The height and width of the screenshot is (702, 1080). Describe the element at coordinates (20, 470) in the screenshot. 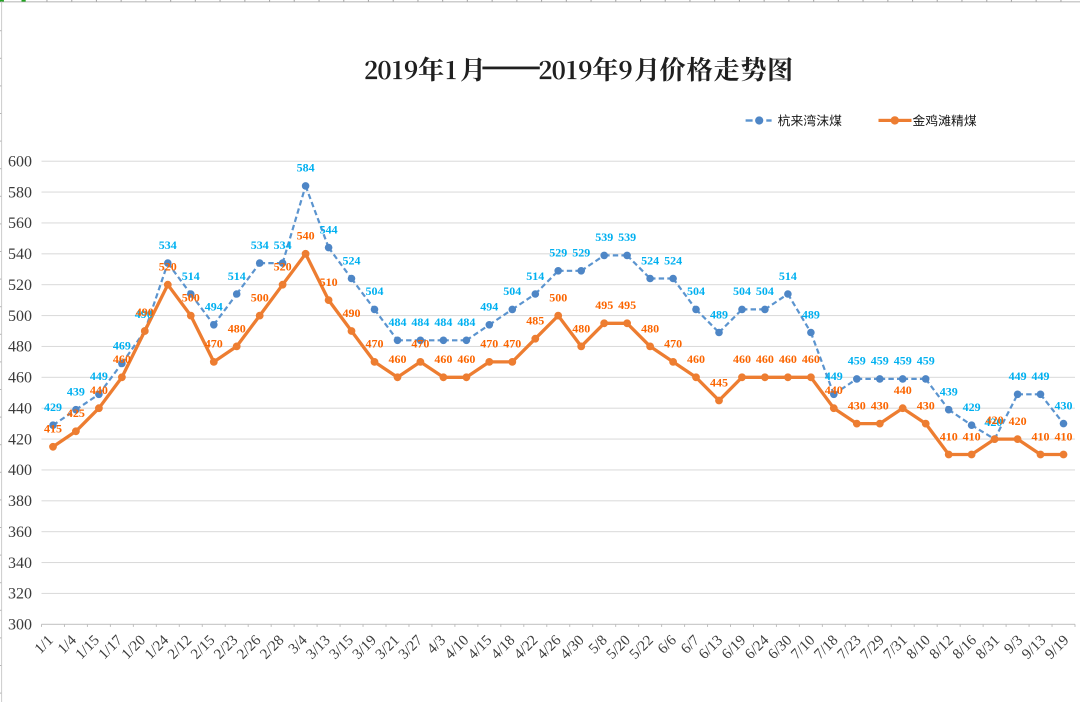

I see `svg-text: 400` at that location.